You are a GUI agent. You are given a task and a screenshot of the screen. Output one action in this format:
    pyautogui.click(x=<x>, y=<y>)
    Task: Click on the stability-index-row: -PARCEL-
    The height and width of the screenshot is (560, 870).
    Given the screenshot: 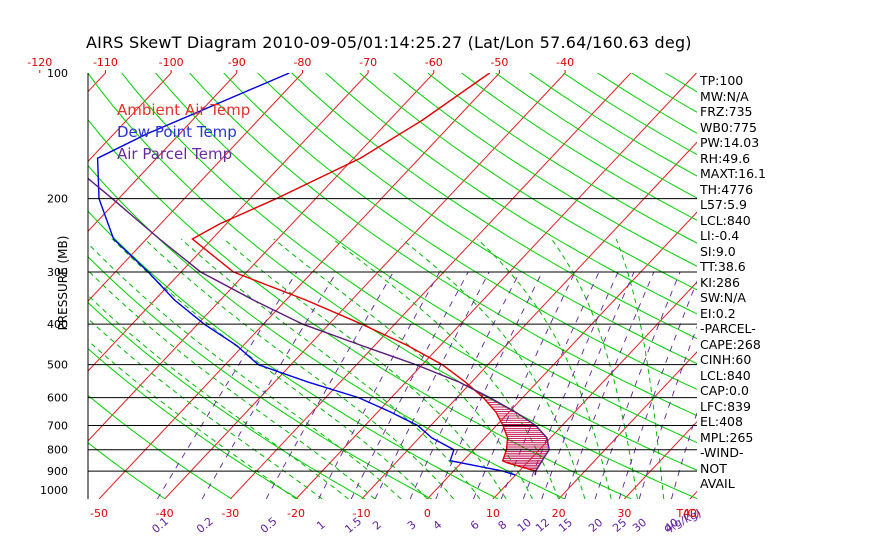 What is the action you would take?
    pyautogui.click(x=728, y=328)
    